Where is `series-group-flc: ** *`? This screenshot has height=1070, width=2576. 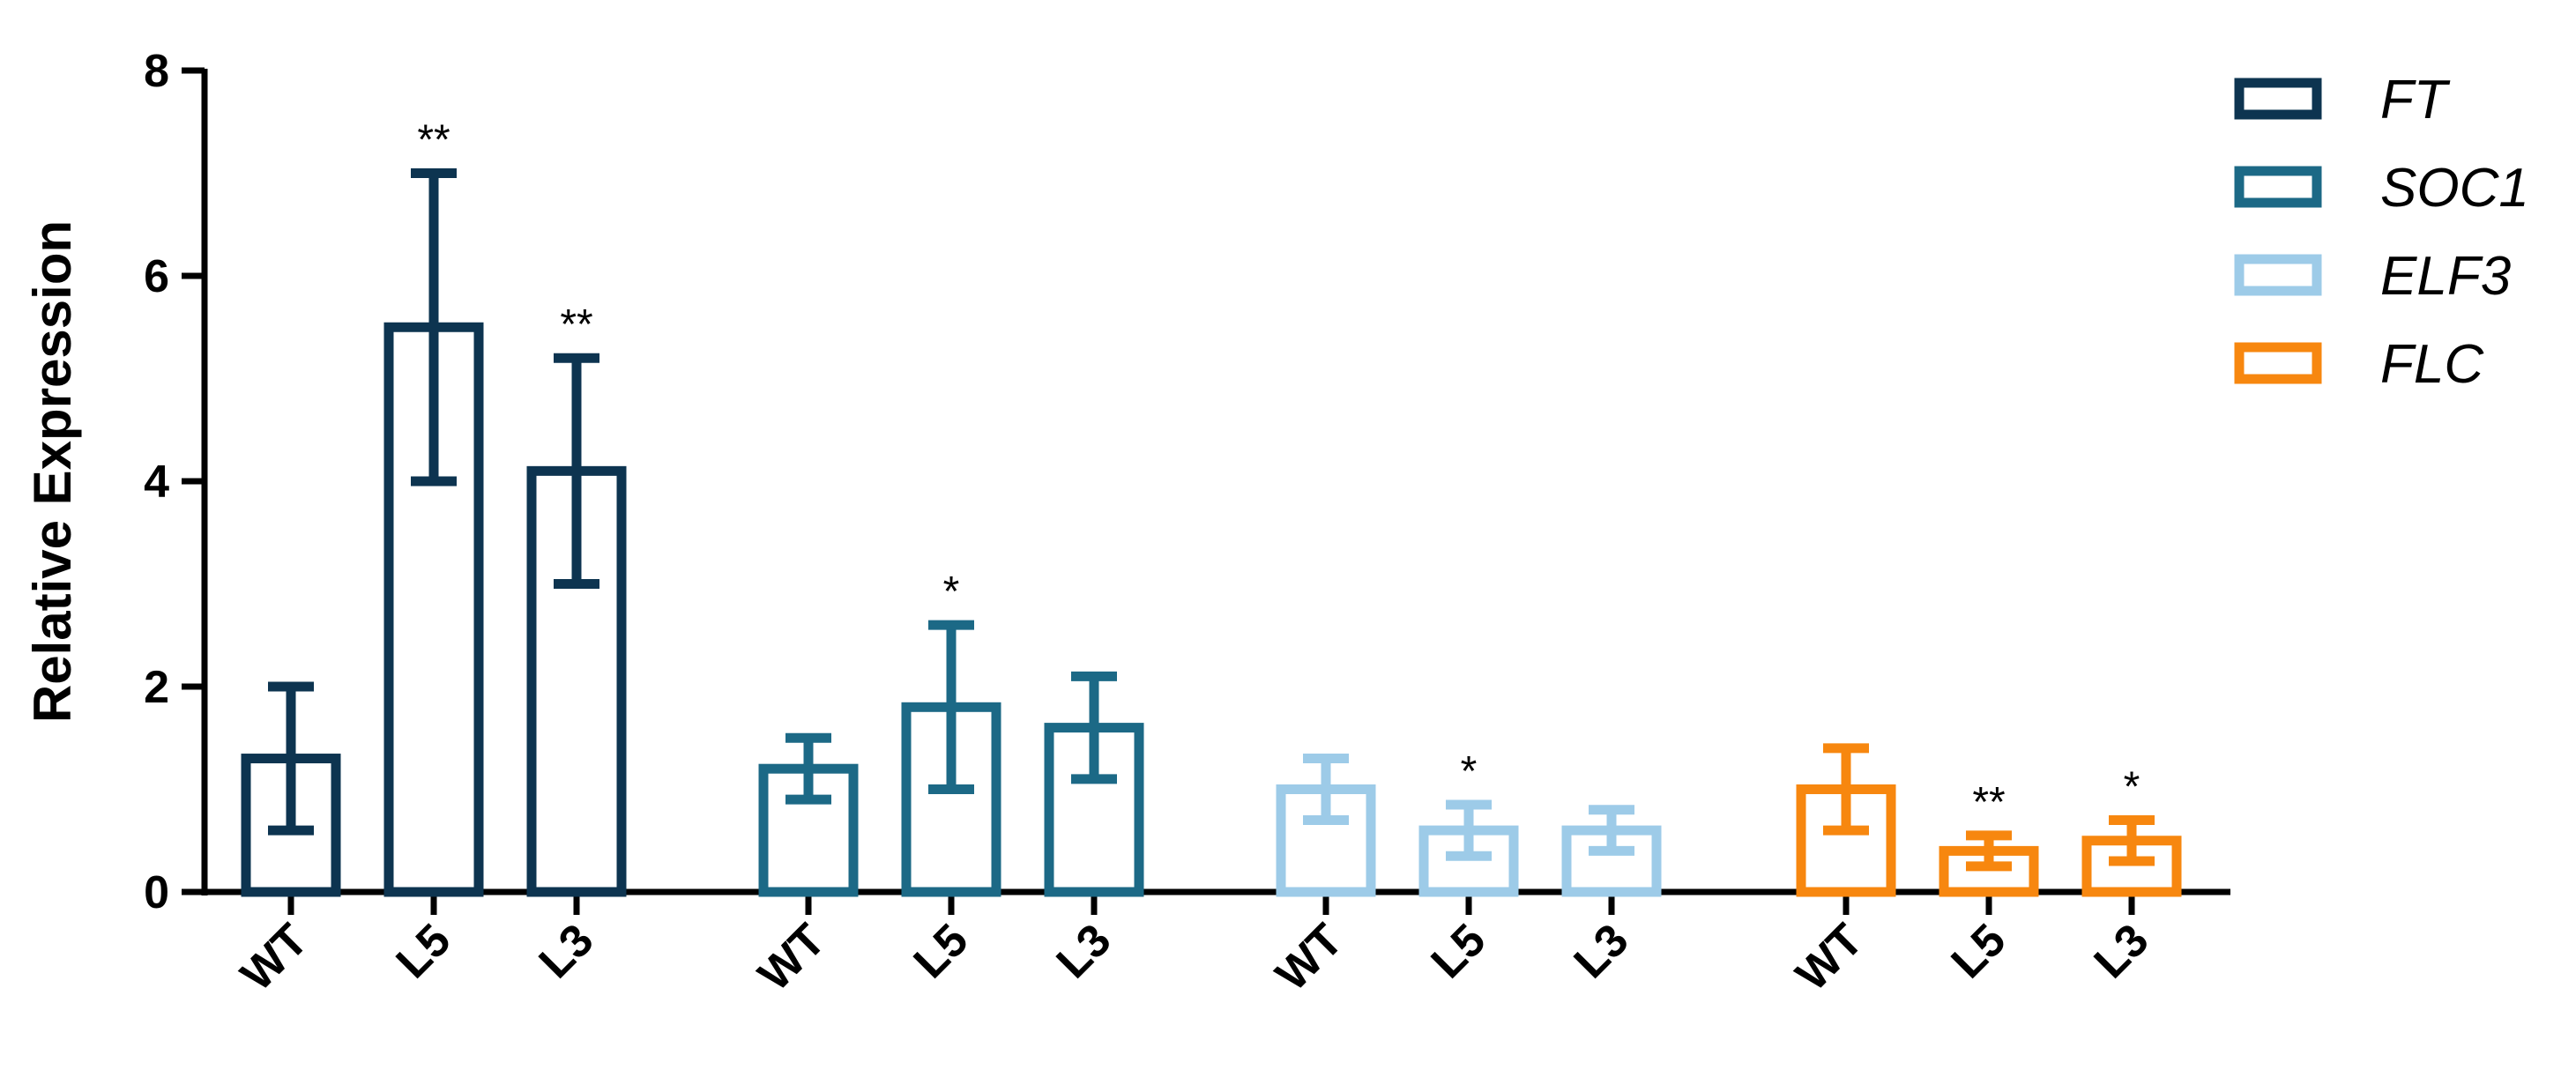
series-group-flc: ** * is located at coordinates (1989, 820).